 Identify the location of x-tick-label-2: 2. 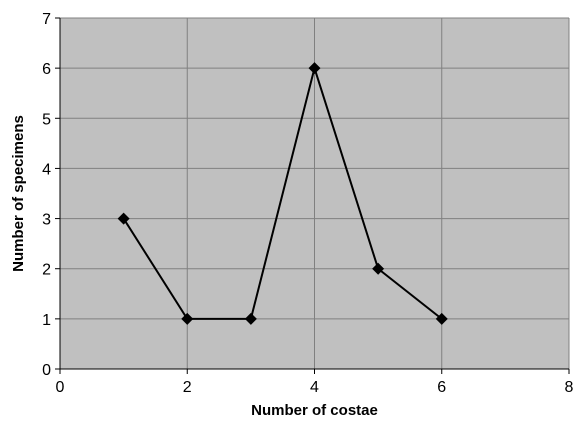
(187, 387).